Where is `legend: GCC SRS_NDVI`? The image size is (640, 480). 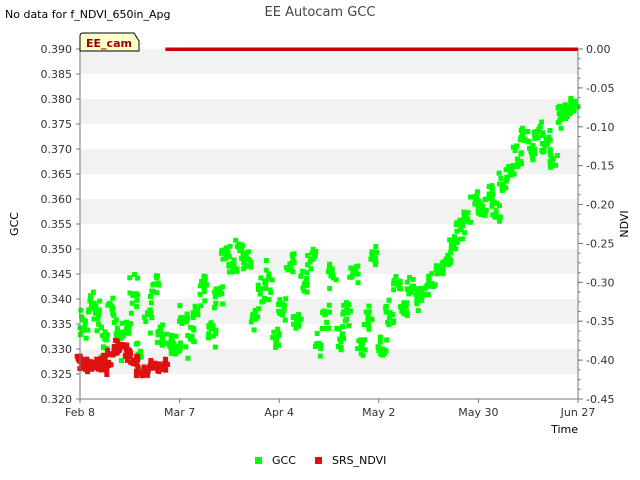
legend: GCC SRS_NDVI is located at coordinates (320, 460).